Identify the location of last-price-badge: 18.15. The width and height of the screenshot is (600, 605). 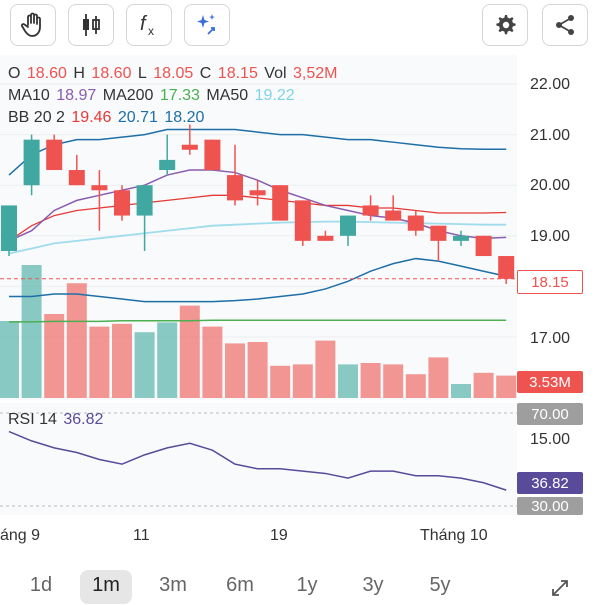
(550, 282).